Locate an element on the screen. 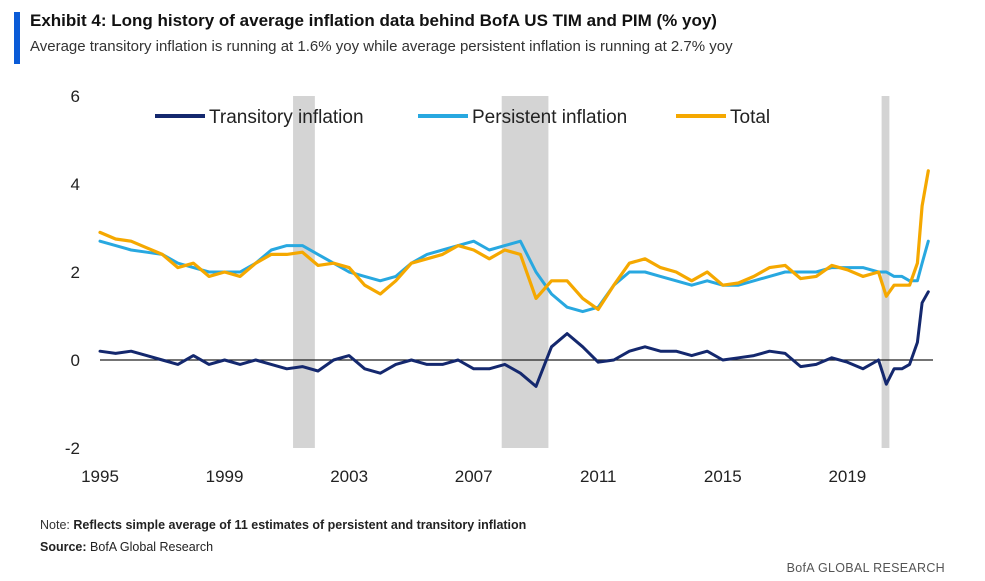 The height and width of the screenshot is (581, 985). x-axis-ticks: 1995 1999 2003 2007 2011 2015 2019 is located at coordinates (473, 476).